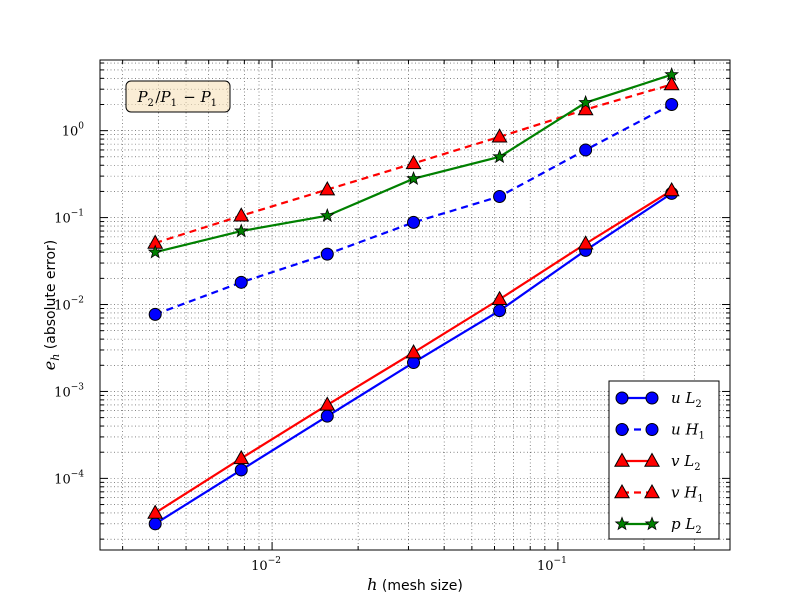 This screenshot has height=612, width=812. I want to click on legend-label: u H1, so click(688, 431).